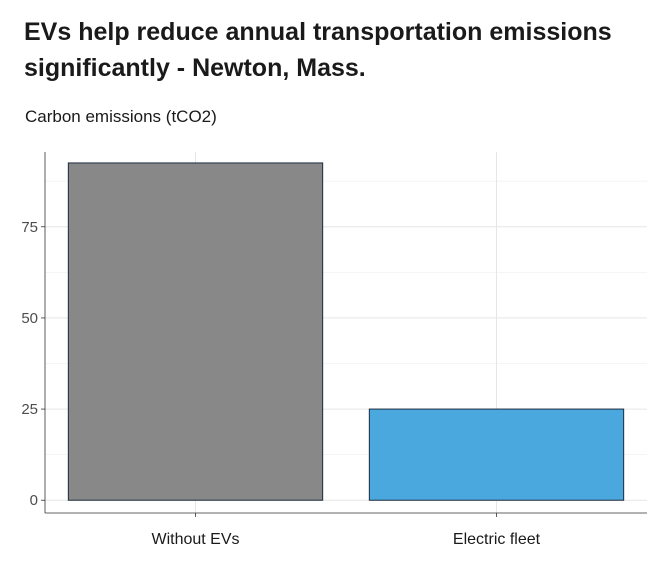 Image resolution: width=671 pixels, height=564 pixels. Describe the element at coordinates (29, 227) in the screenshot. I see `y-tick-label: 75` at that location.